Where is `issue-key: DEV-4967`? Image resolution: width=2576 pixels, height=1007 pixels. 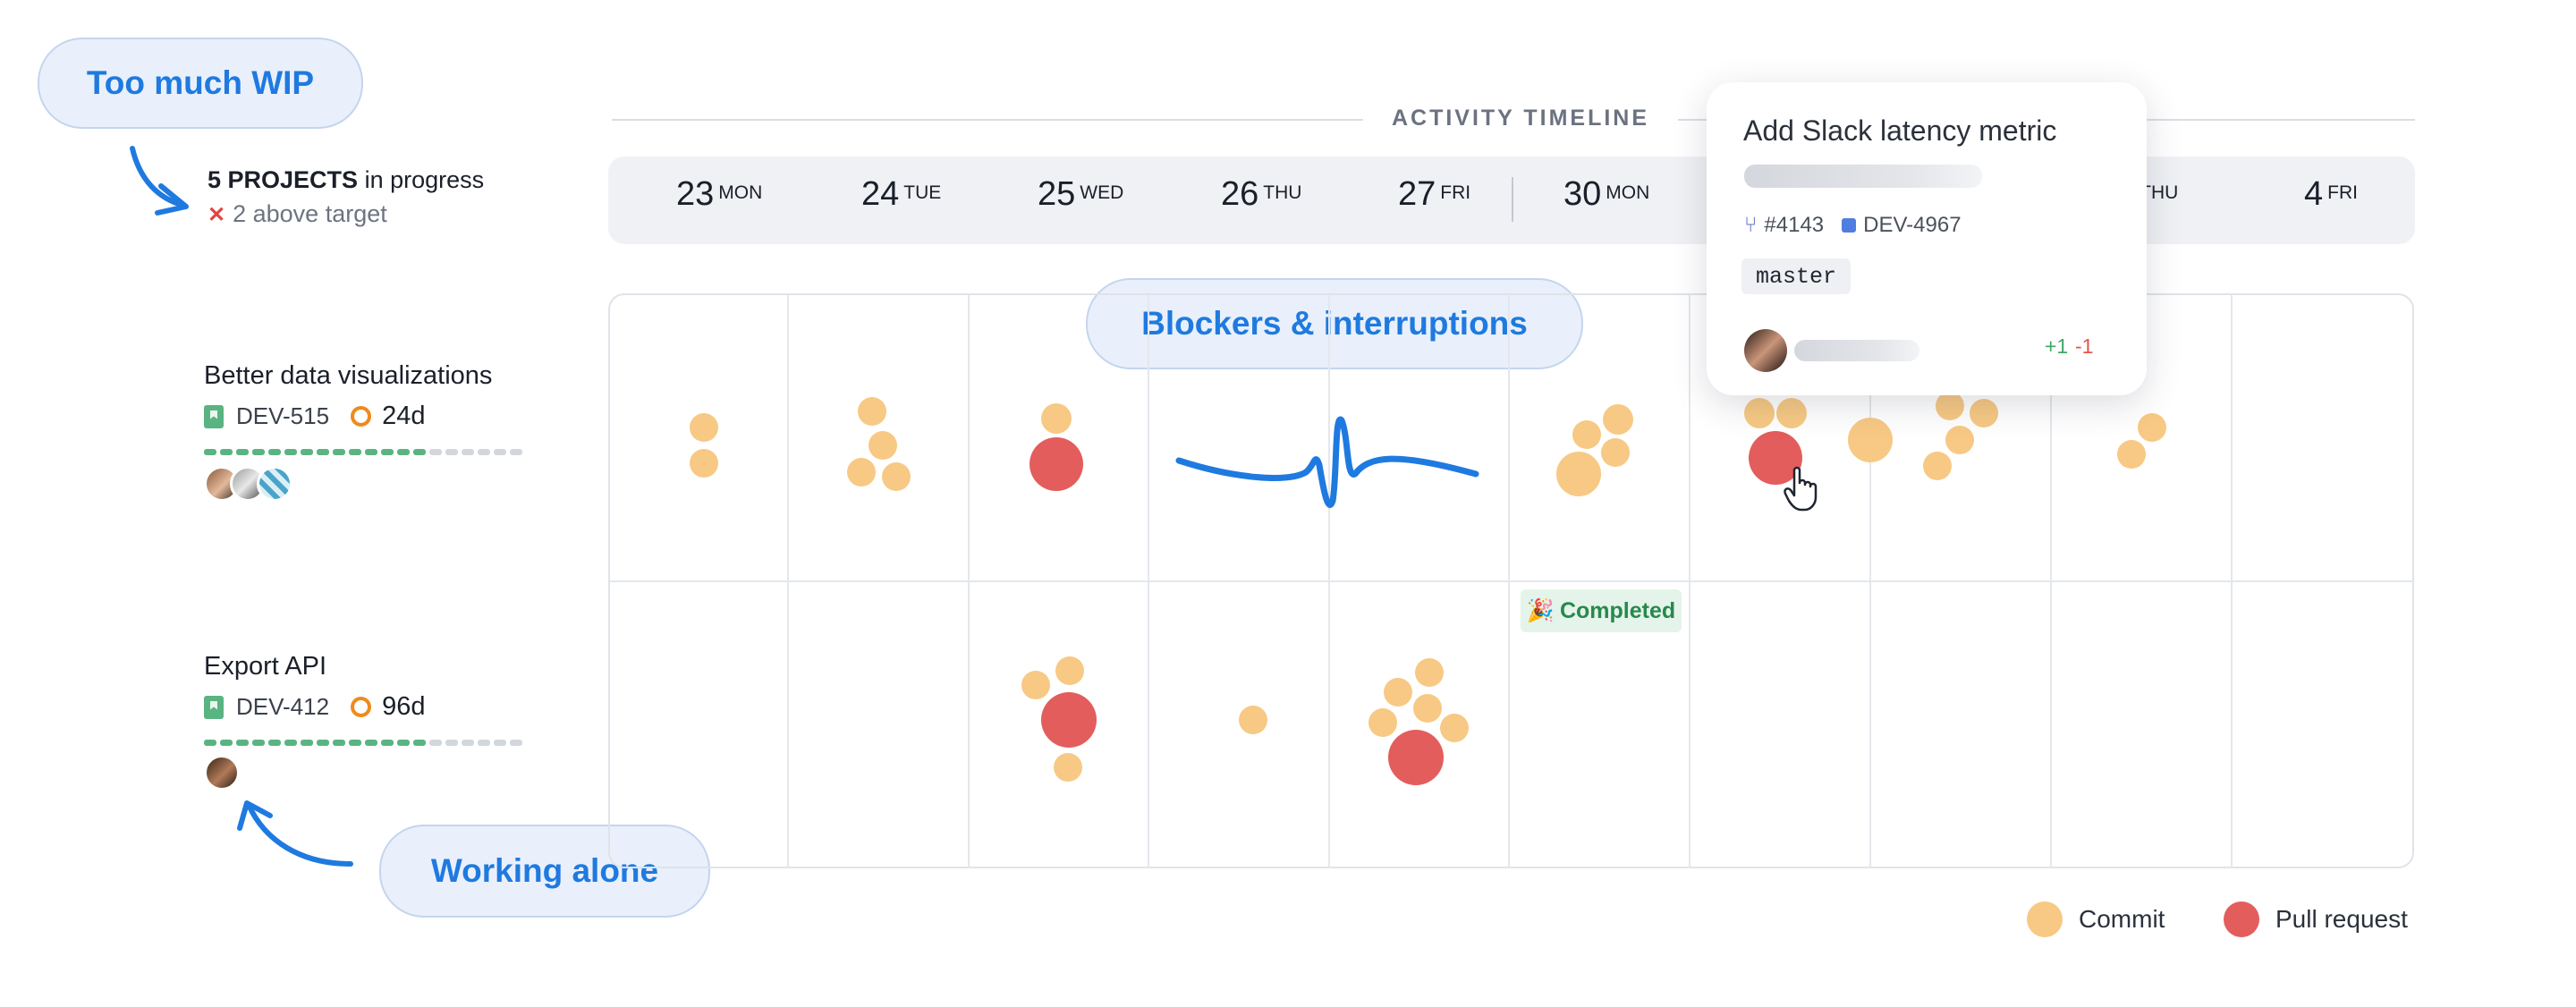
issue-key: DEV-4967 is located at coordinates (1912, 225).